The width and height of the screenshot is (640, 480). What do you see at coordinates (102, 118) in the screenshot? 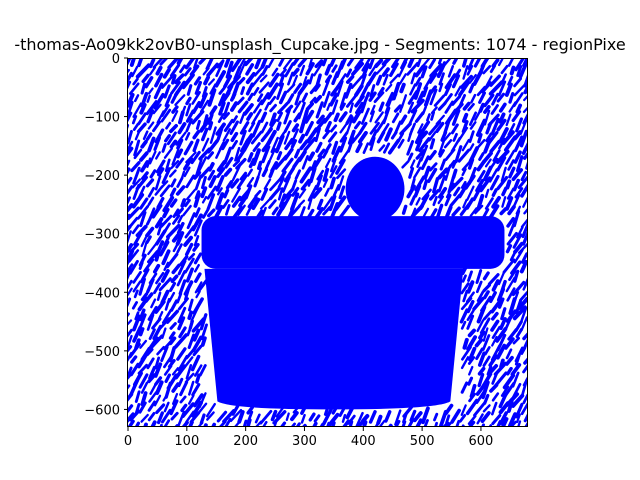
I see `y-tick-label: −100` at bounding box center [102, 118].